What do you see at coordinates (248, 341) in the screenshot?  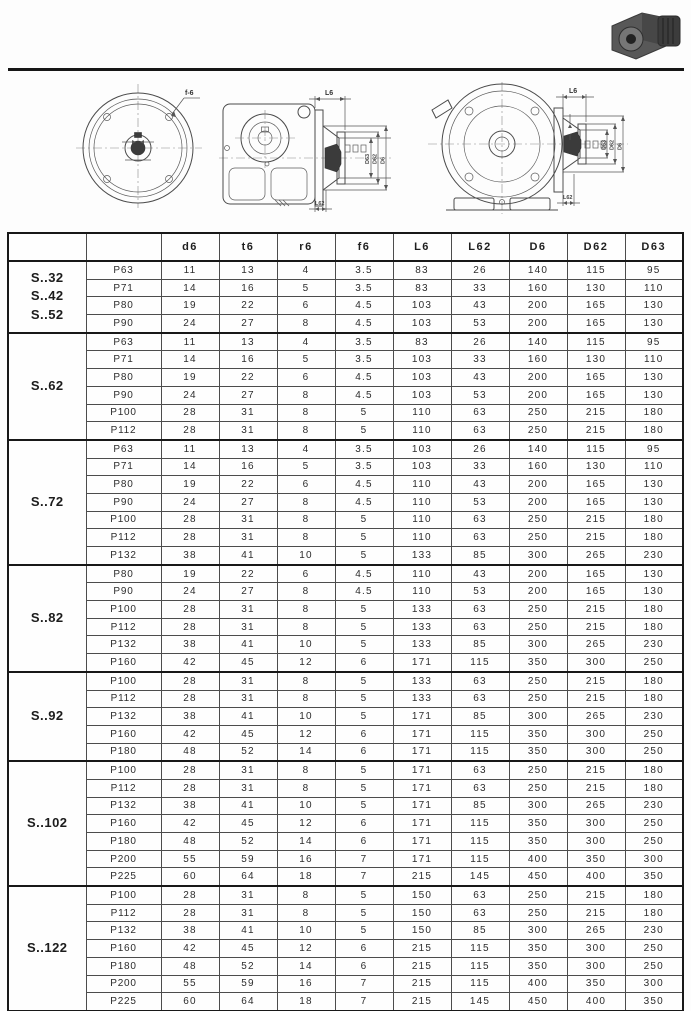 I see `value-cell: 13` at bounding box center [248, 341].